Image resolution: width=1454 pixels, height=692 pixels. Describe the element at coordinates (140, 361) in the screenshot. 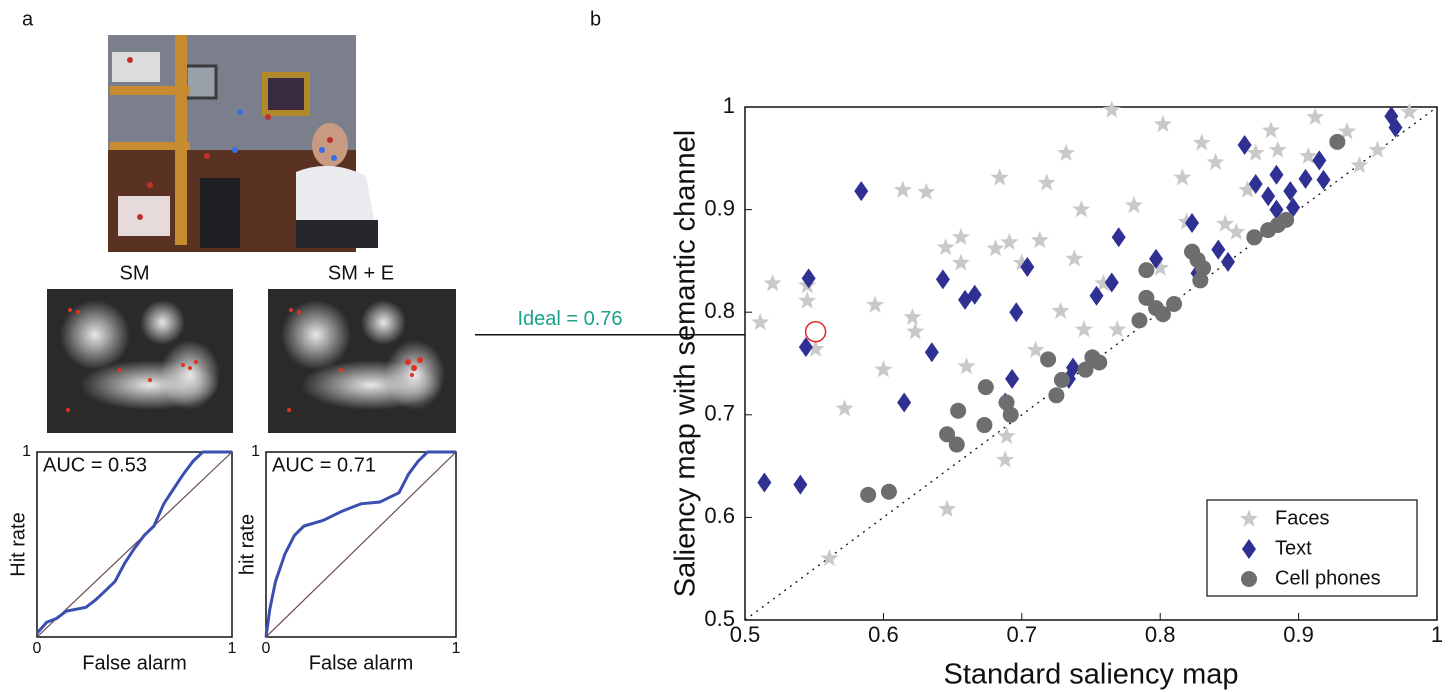

I see `saliency-map` at that location.